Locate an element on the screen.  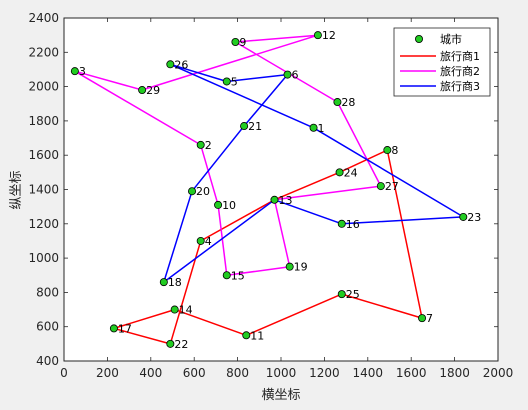
city-label: 7 is located at coordinates (429, 318).